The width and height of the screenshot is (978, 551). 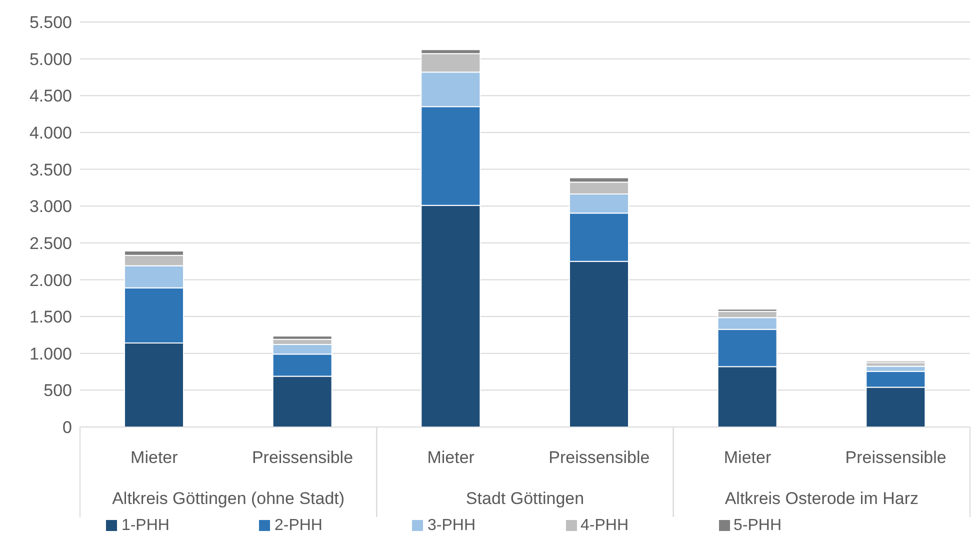 I want to click on y-tick-label: 500, so click(x=58, y=390).